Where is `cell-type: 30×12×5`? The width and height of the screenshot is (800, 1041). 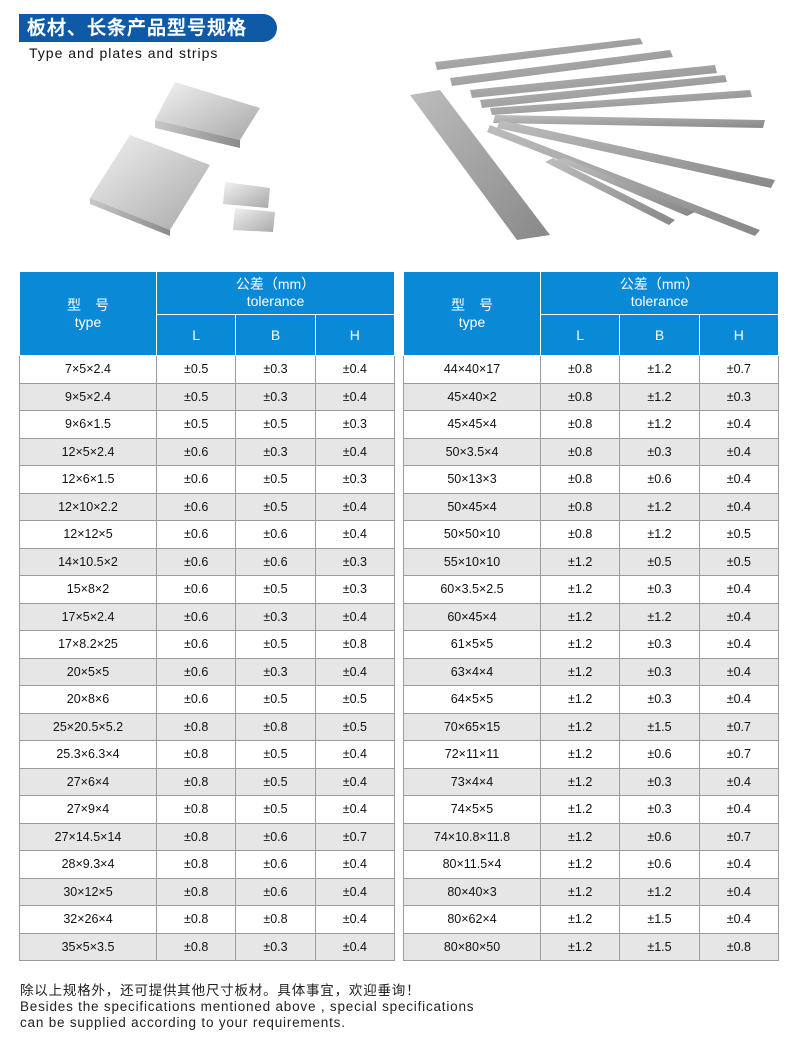
cell-type: 30×12×5 is located at coordinates (88, 891).